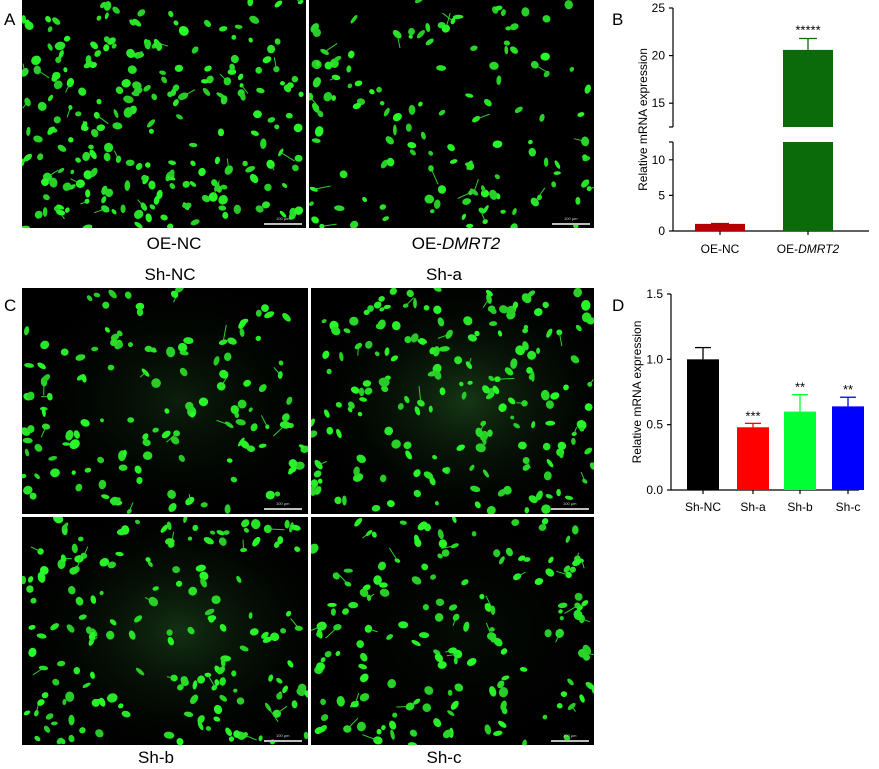 This screenshot has width=879, height=769. Describe the element at coordinates (848, 448) in the screenshot. I see `bar-sh-c` at that location.